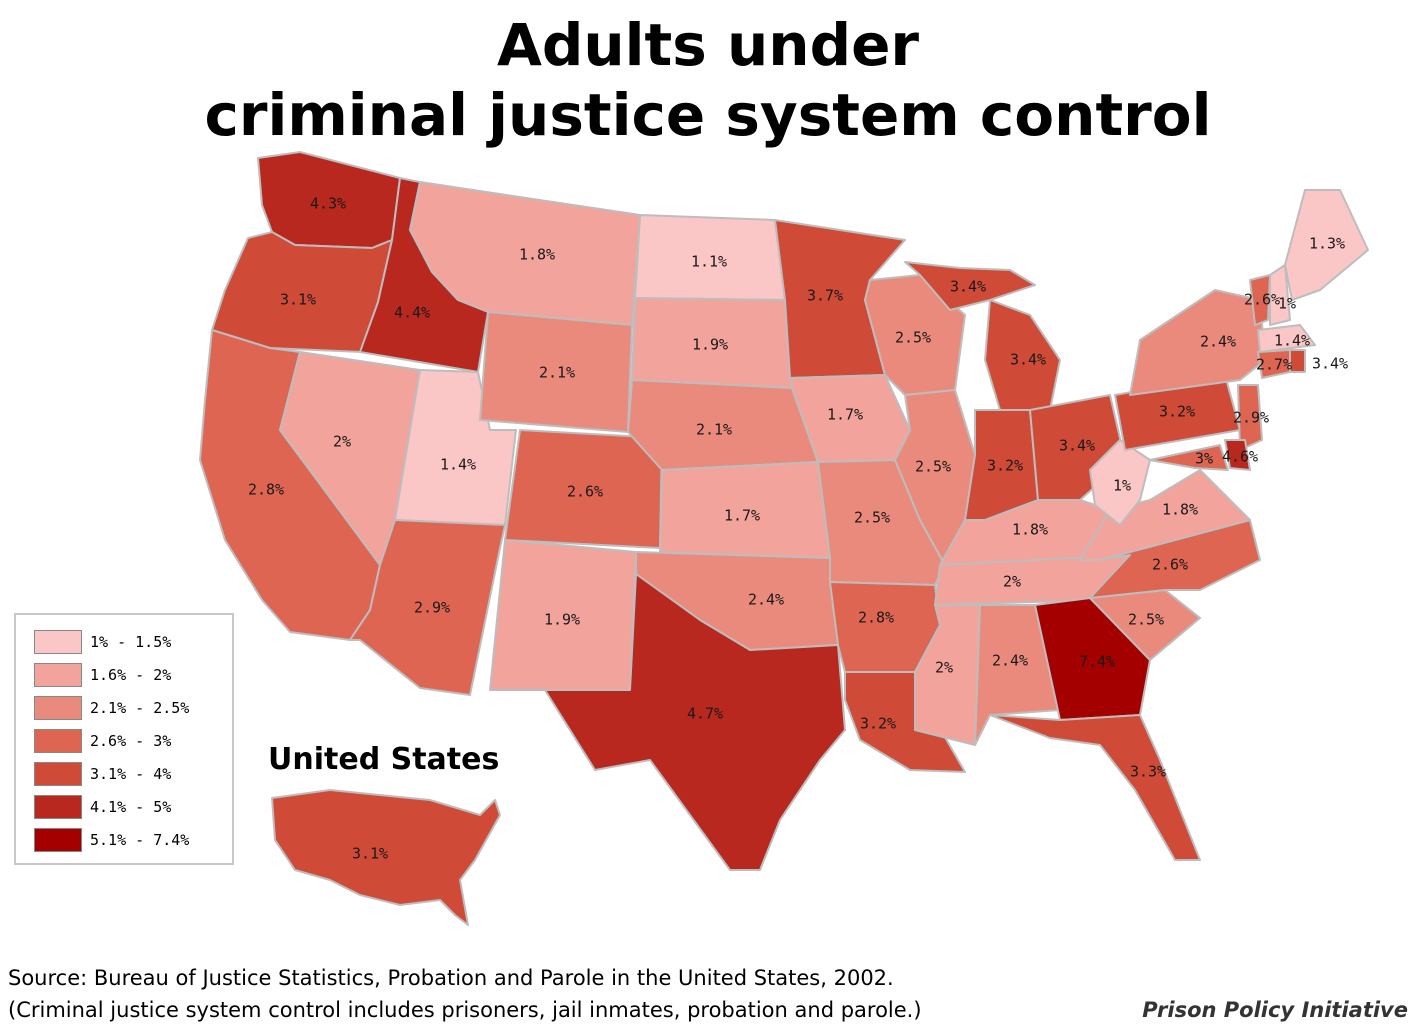  Describe the element at coordinates (705, 714) in the screenshot. I see `state-label-tx: 4.7%` at that location.